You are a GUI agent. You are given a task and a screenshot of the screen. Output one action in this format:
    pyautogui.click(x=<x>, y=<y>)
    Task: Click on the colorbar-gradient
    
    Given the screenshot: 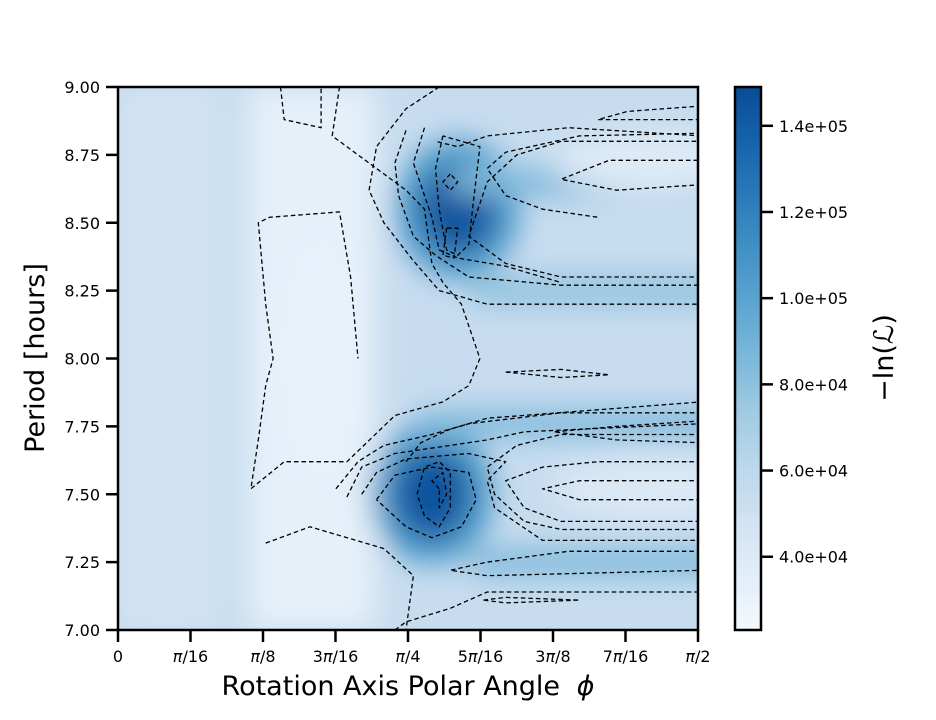 What is the action you would take?
    pyautogui.click(x=748, y=358)
    